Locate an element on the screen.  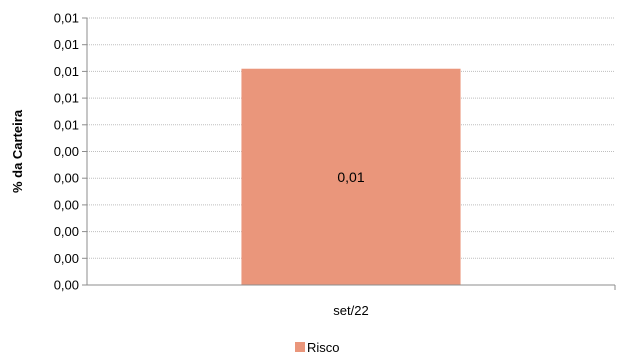
x-tick-labels: set/22 is located at coordinates (350, 310).